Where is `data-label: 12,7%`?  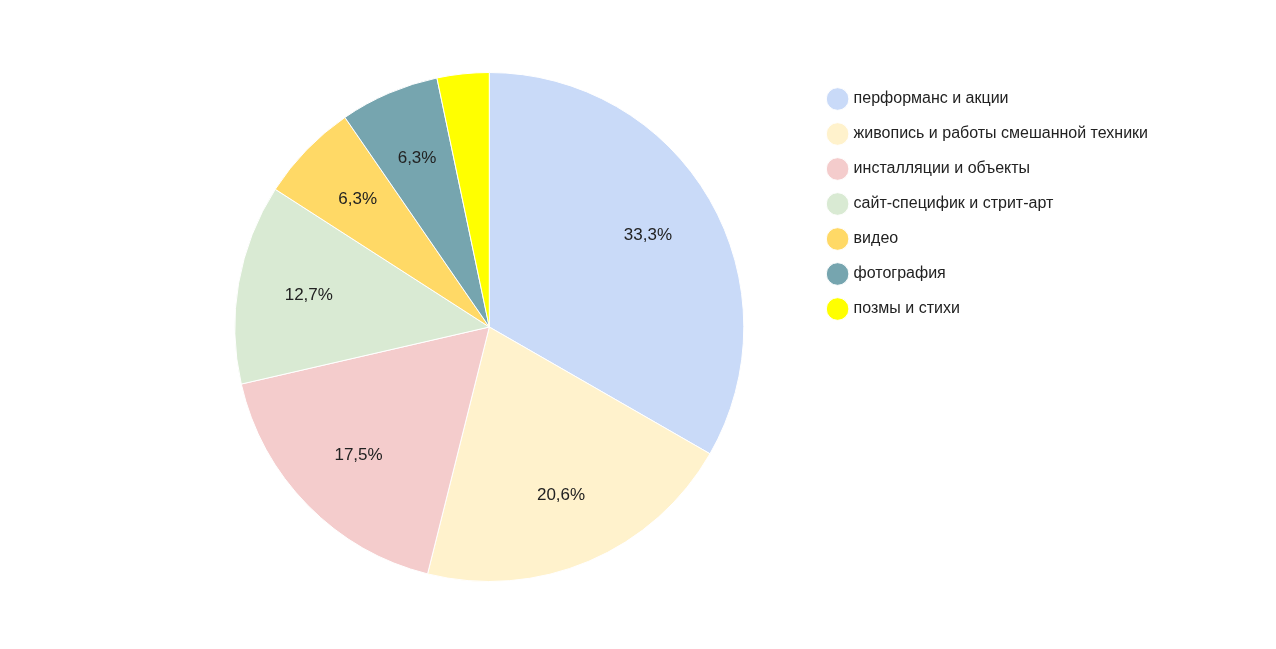
data-label: 12,7% is located at coordinates (308, 295).